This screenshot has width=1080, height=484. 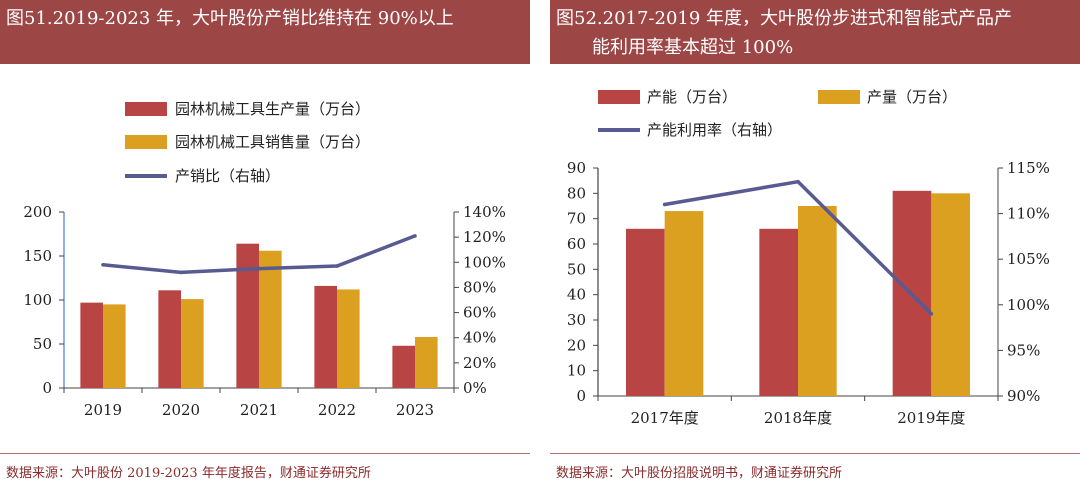 What do you see at coordinates (576, 168) in the screenshot?
I see `y-tick-label: 90` at bounding box center [576, 168].